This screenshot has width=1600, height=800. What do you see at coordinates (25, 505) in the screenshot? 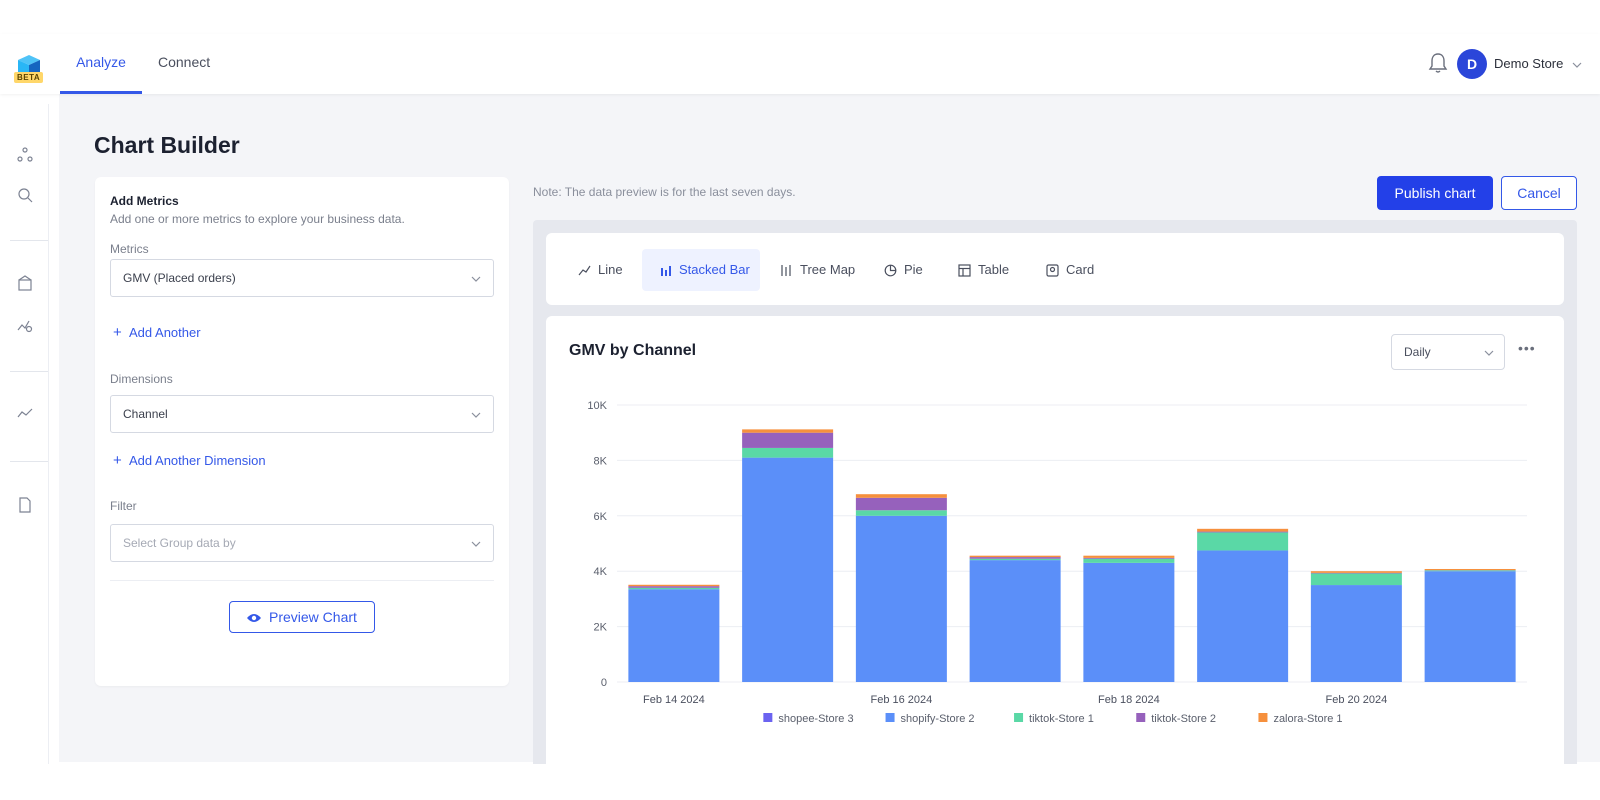
I see `sidebar-document-icon` at bounding box center [25, 505].